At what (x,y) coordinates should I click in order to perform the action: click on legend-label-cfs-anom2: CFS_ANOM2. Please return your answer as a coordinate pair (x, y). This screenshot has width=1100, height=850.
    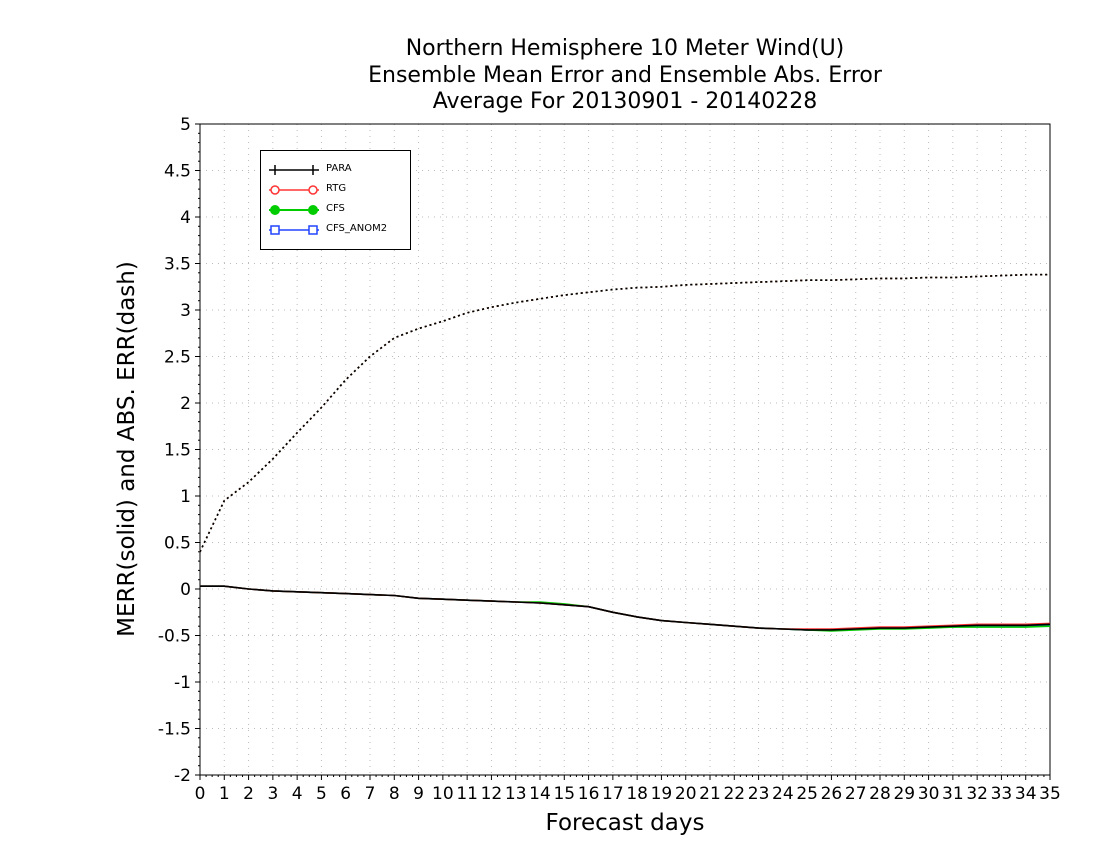
    Looking at the image, I should click on (357, 228).